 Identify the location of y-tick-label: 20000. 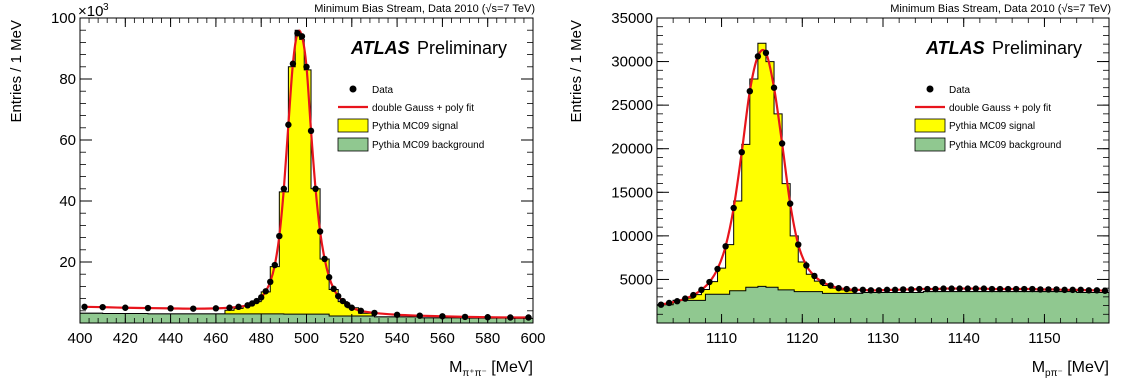
(632, 149).